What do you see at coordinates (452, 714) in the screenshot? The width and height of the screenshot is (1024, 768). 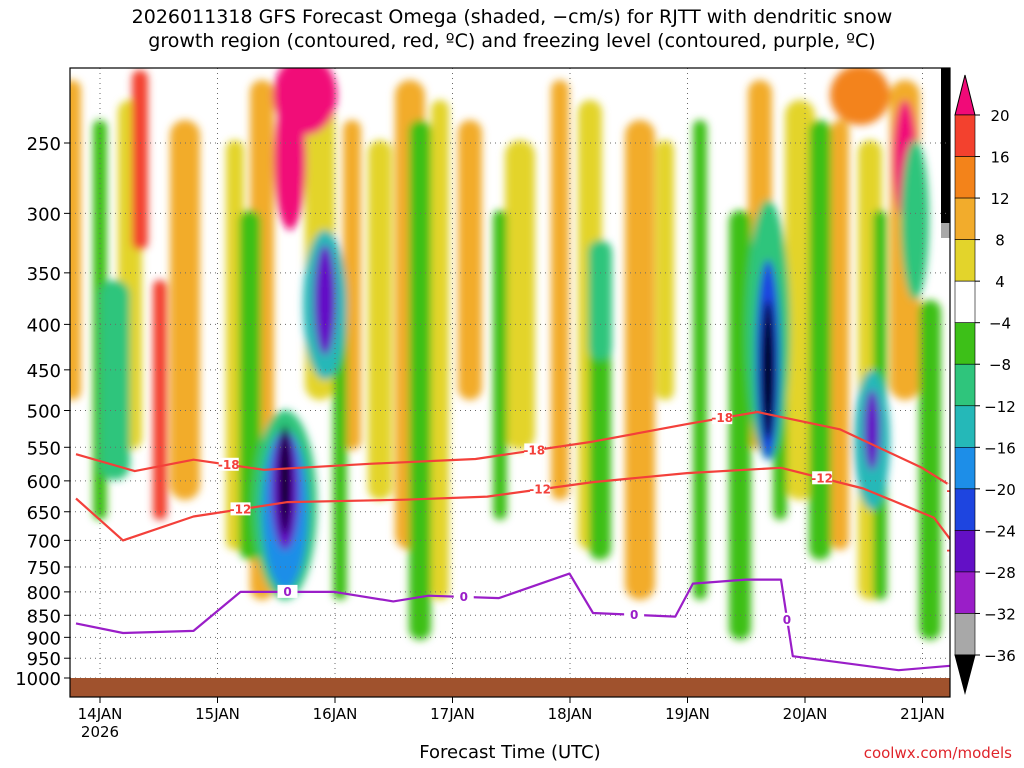 I see `x-tick-label-17JAN: 17JAN` at bounding box center [452, 714].